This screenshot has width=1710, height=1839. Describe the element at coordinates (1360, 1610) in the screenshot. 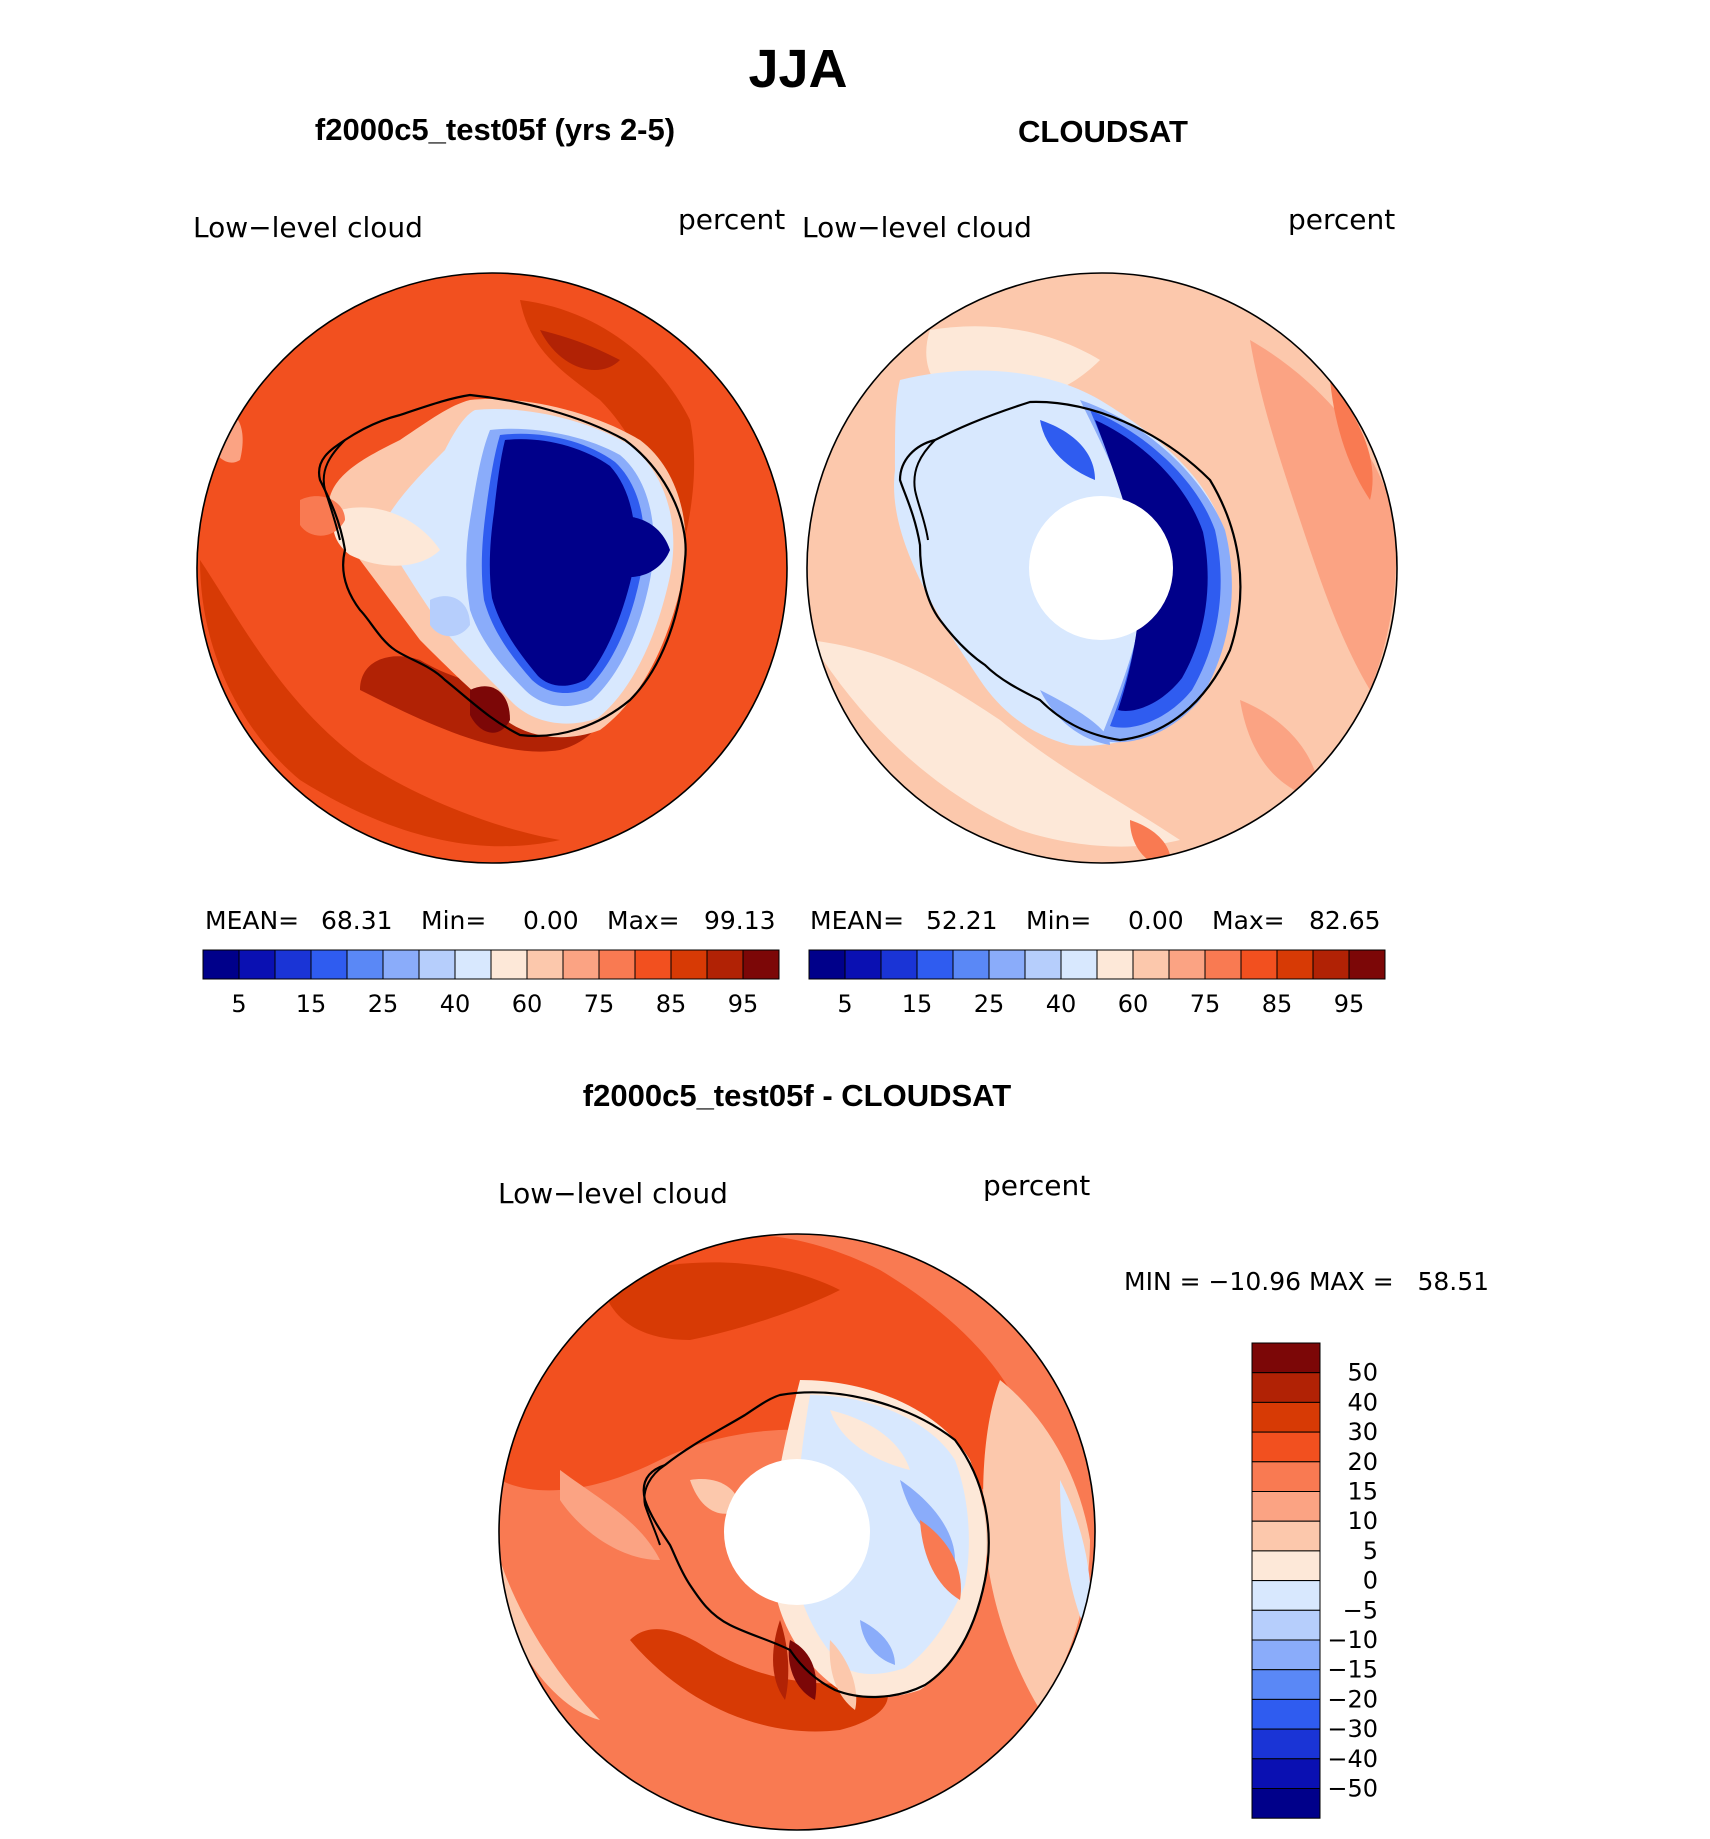

I see `colorbar-tick-label: −5` at that location.